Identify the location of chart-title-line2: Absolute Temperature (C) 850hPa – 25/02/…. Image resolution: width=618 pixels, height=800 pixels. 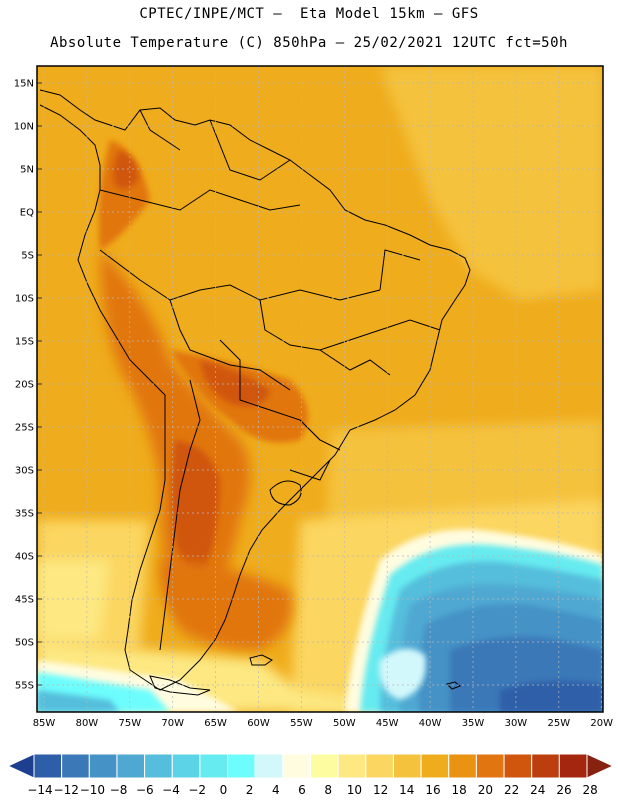
(309, 43).